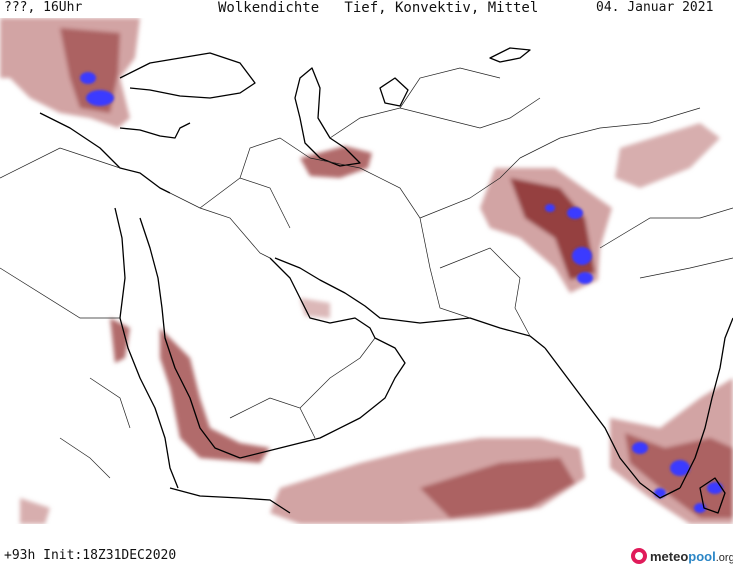 The height and width of the screenshot is (566, 733). What do you see at coordinates (712, 495) in the screenshot?
I see `coastline-sri-lanka` at bounding box center [712, 495].